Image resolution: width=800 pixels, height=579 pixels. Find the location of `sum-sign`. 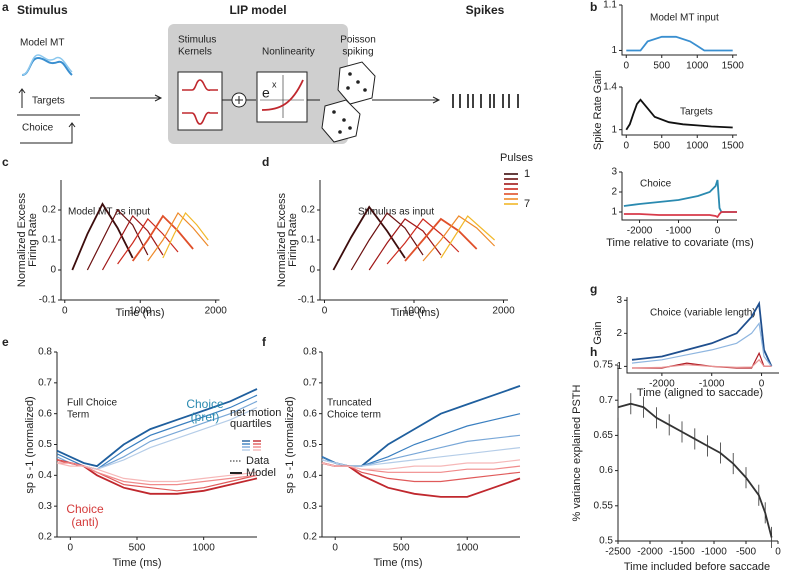

sum-sign is located at coordinates (239, 100).